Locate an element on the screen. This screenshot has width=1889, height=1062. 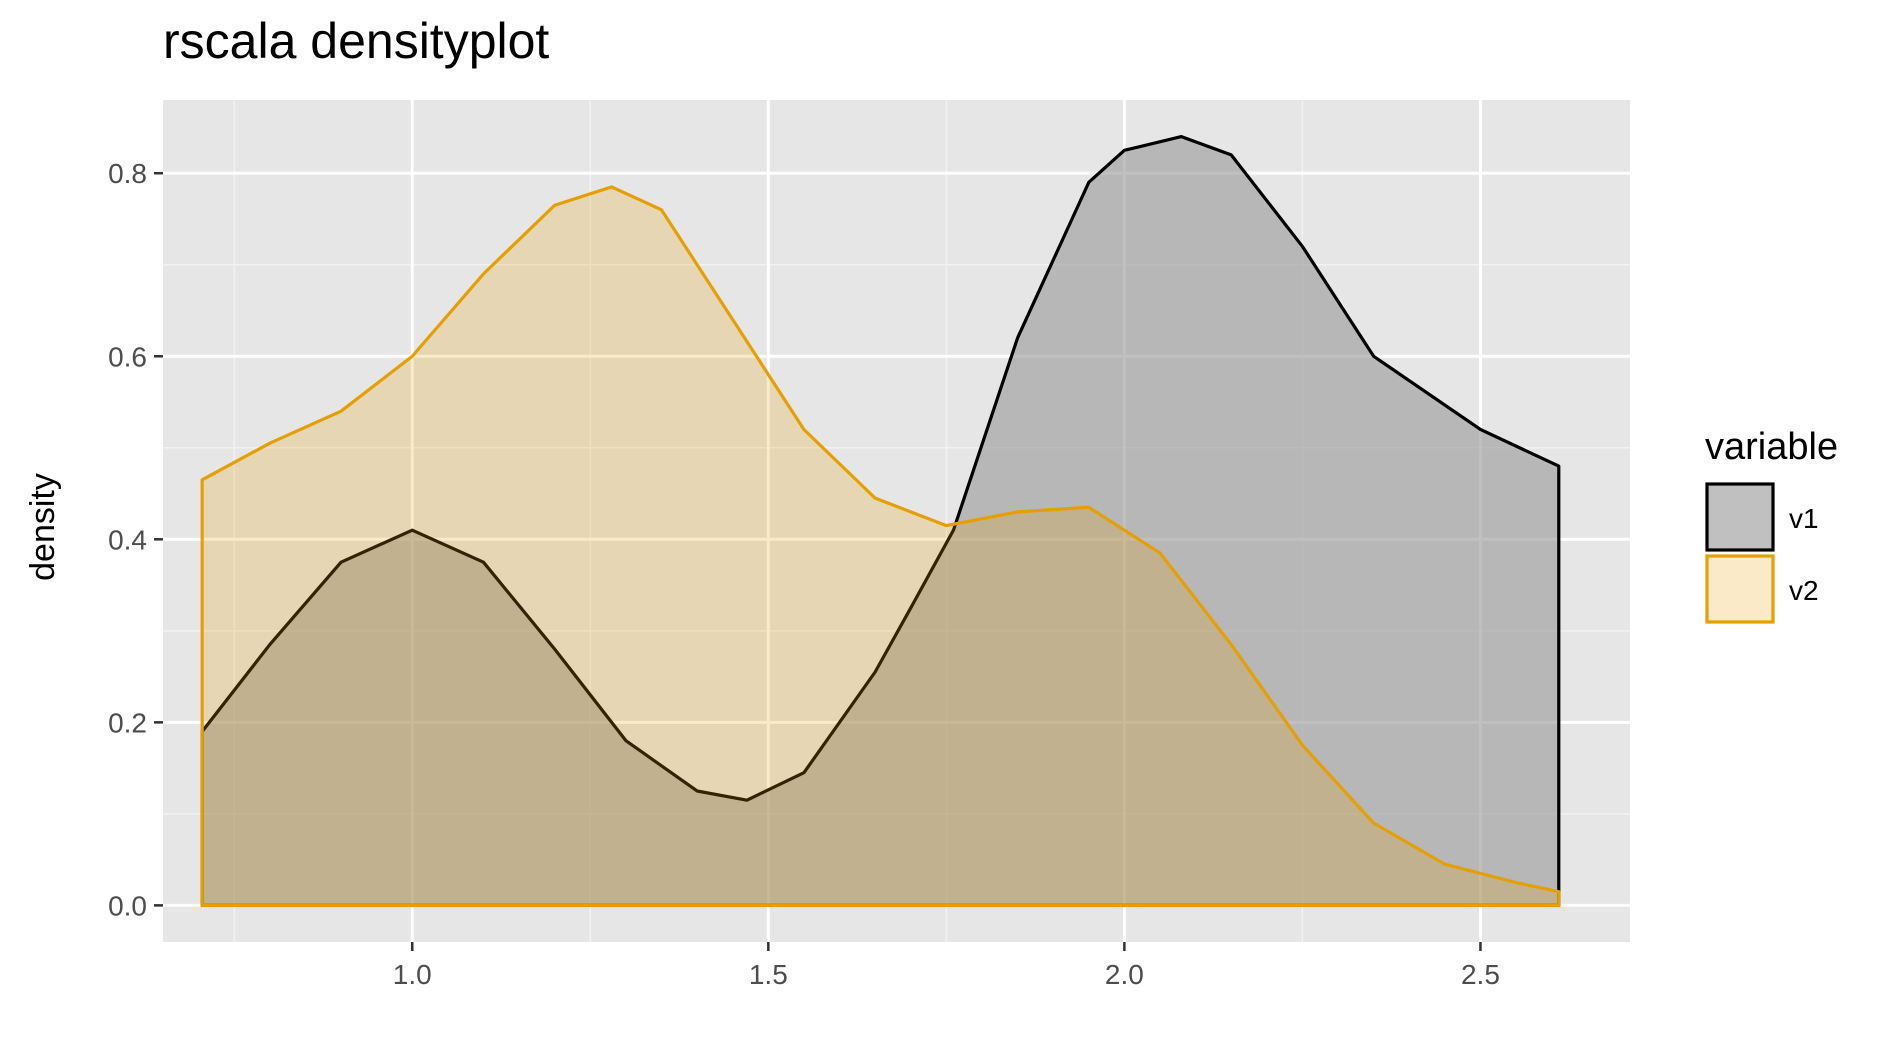
chart-title: rscala densityplot is located at coordinates (356, 41).